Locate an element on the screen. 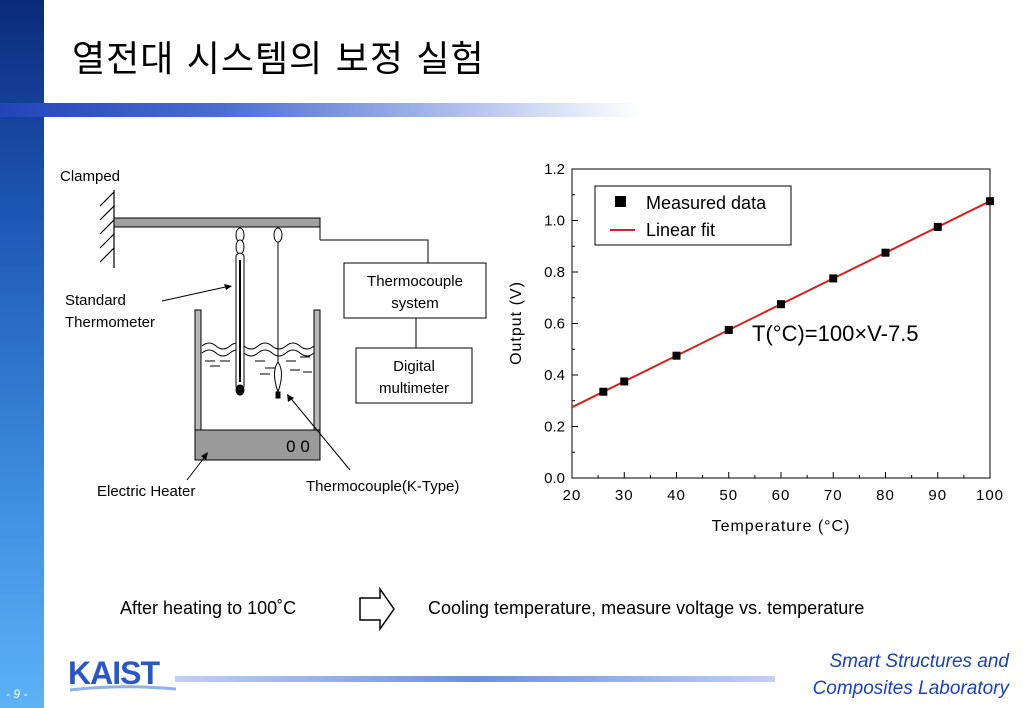 The width and height of the screenshot is (1023, 708). legend-fit: Linear fit is located at coordinates (680, 230).